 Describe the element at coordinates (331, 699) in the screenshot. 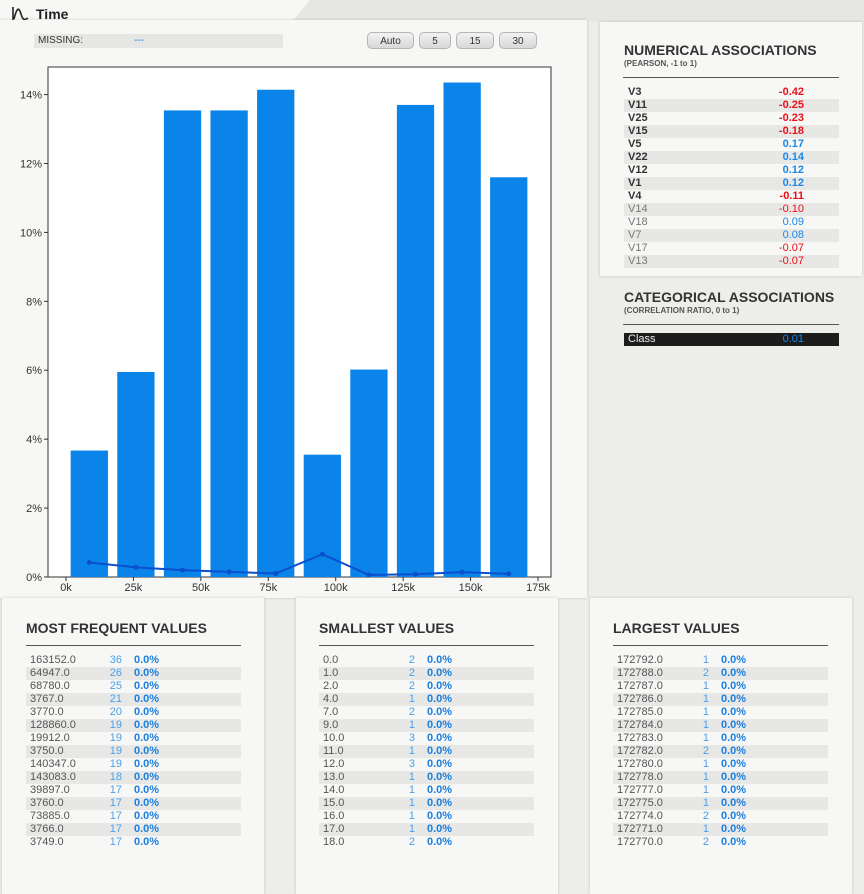

I see `smallest-value: 4.0` at that location.